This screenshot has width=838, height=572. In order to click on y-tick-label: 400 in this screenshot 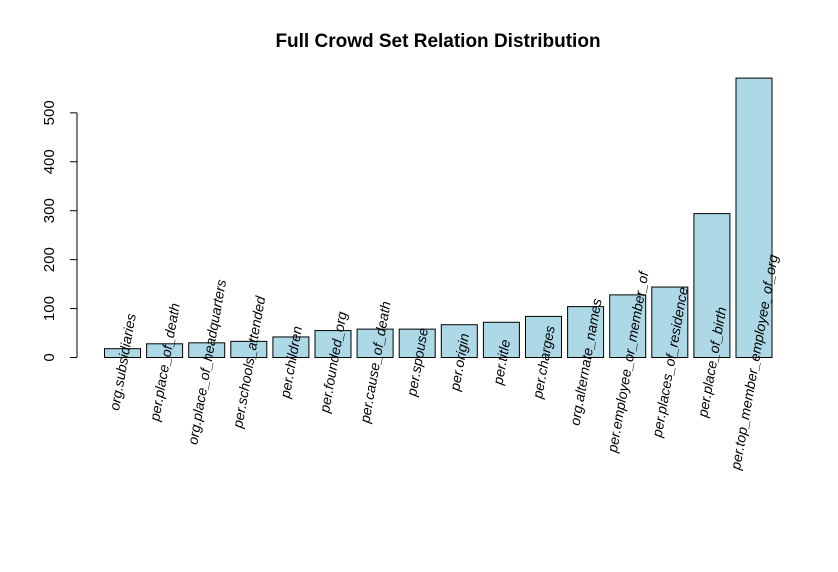, I will do `click(49, 161)`.